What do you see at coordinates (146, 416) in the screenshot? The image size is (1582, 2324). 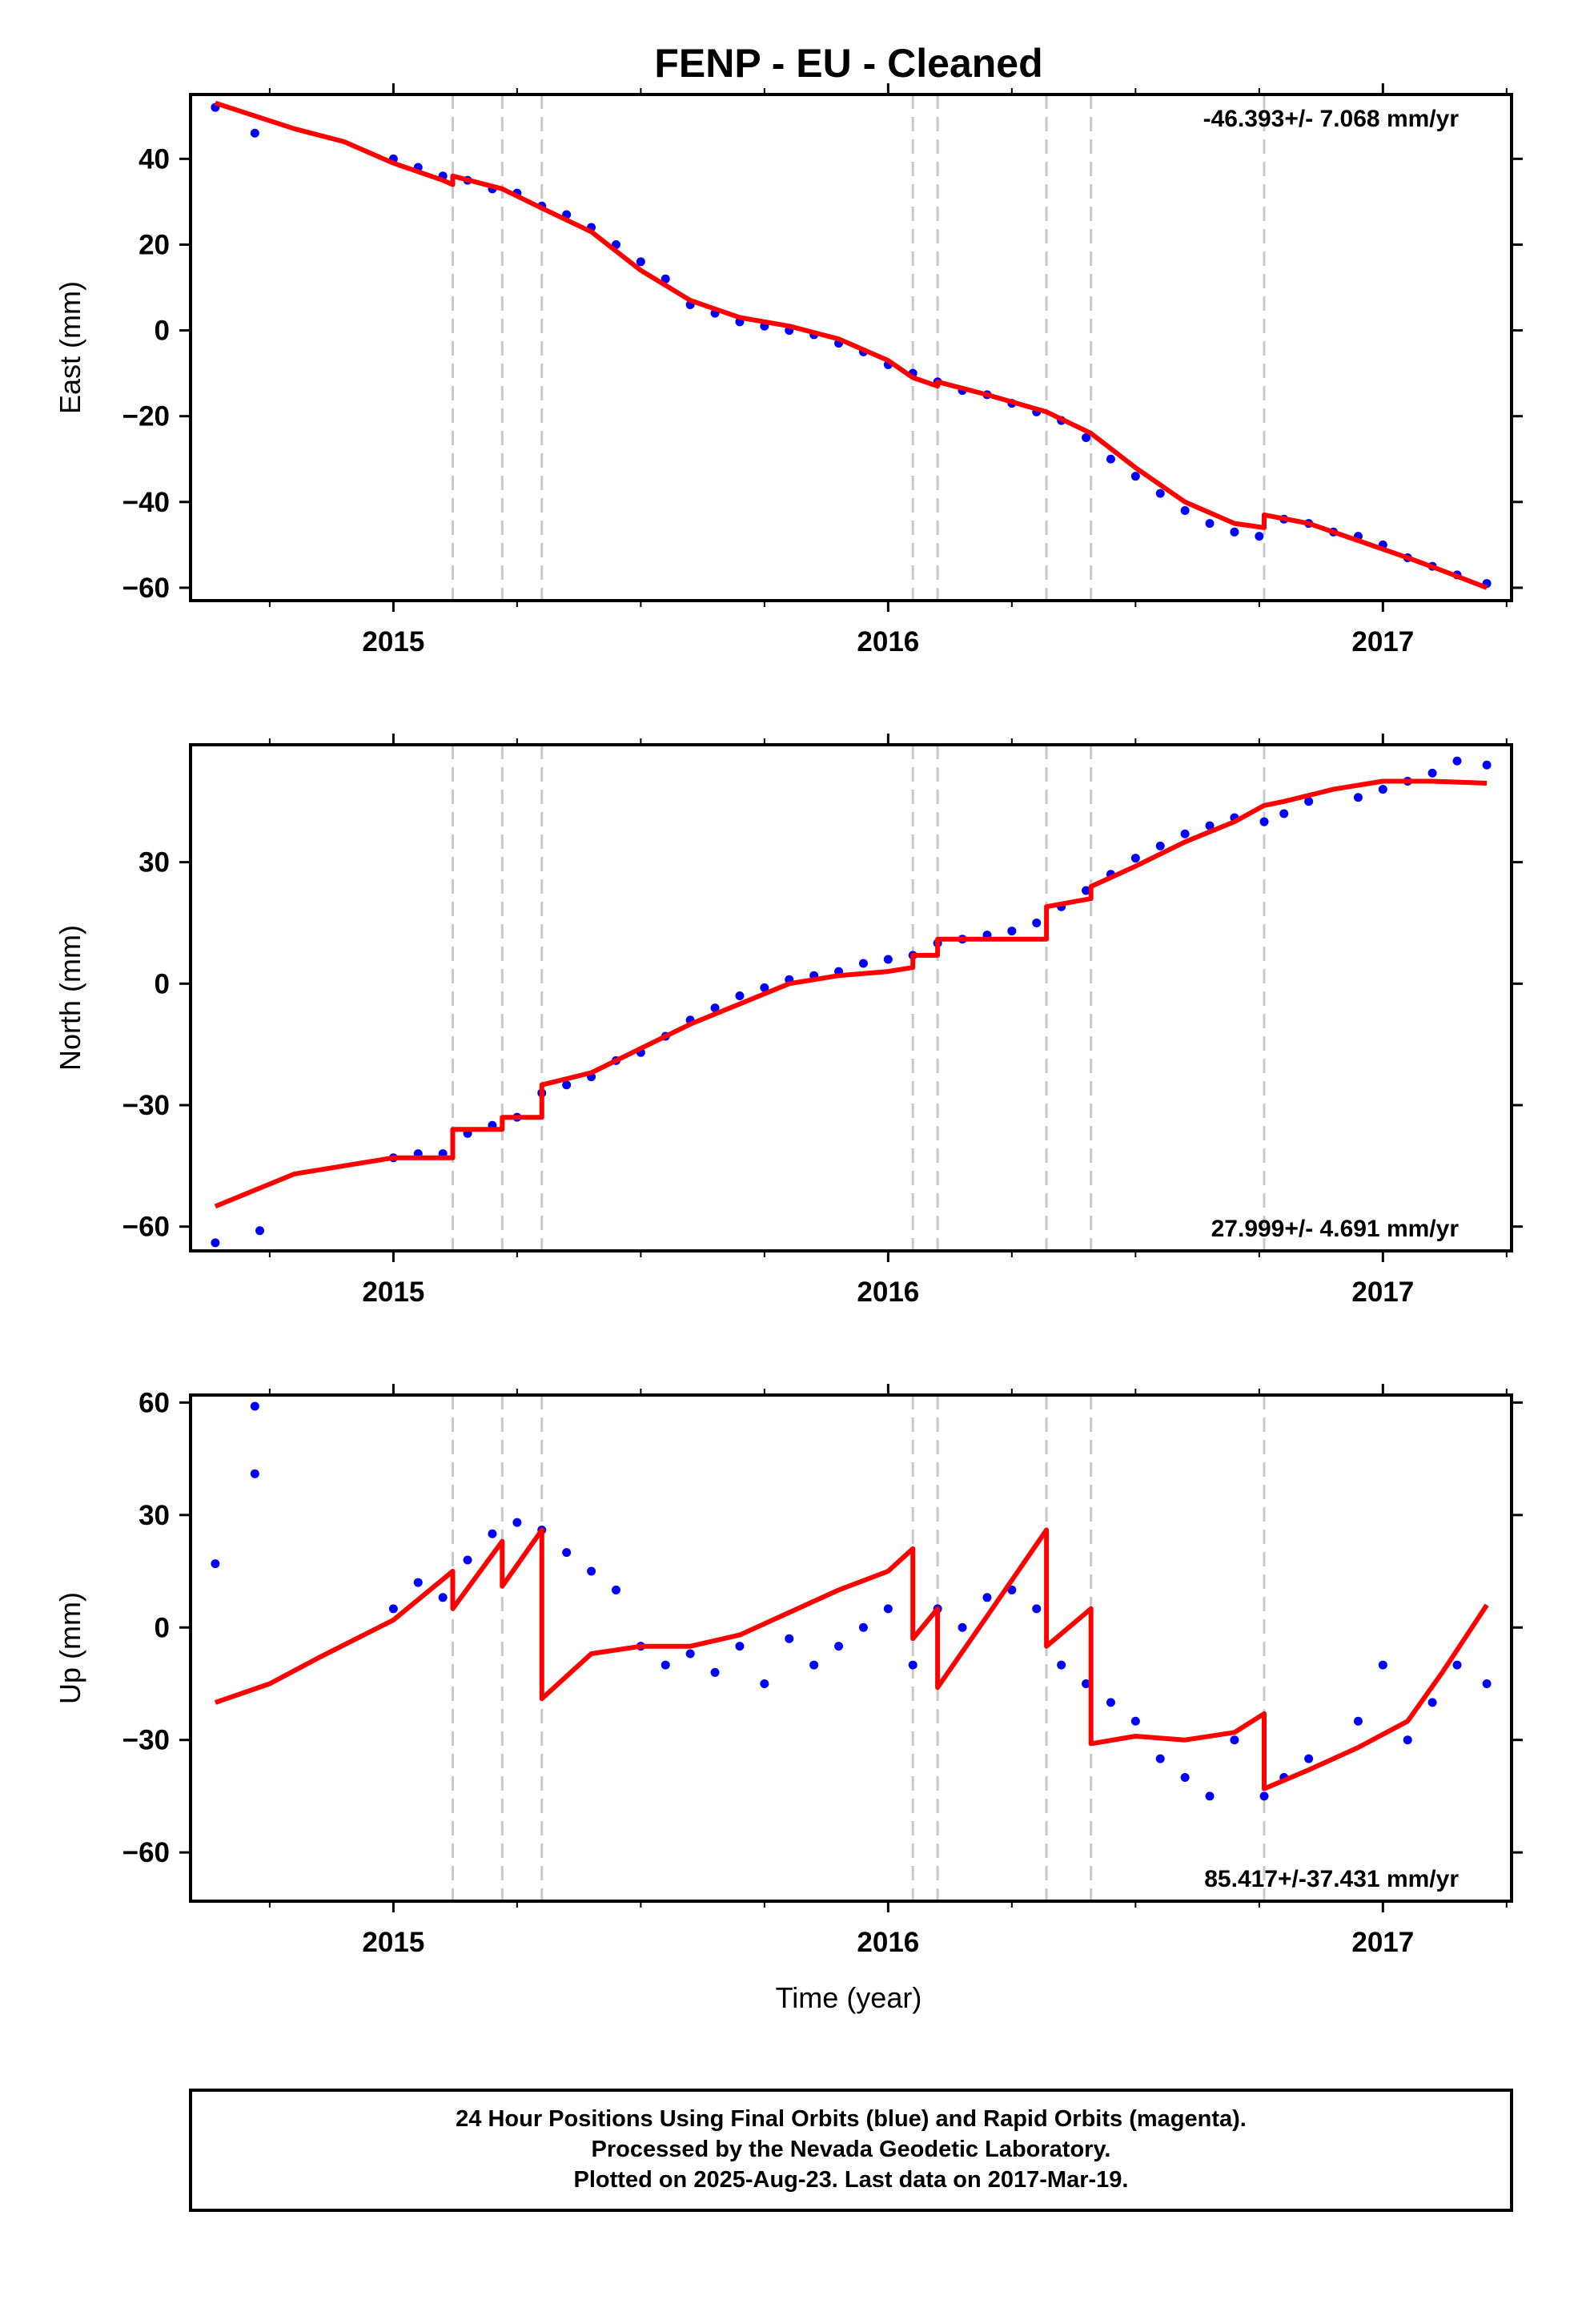 I see `y-tick-label: −20` at bounding box center [146, 416].